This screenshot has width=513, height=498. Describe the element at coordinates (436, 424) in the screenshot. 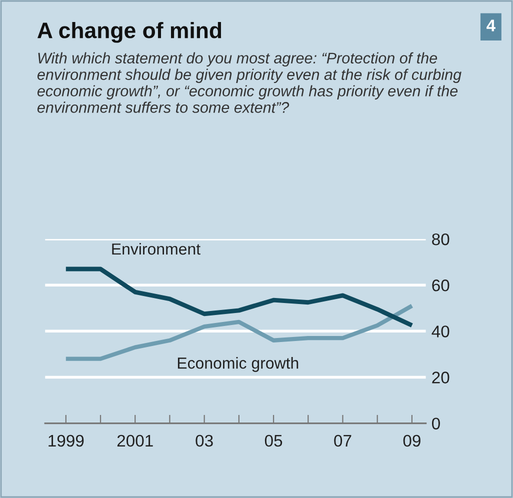

I see `y-tick-label: 0` at that location.